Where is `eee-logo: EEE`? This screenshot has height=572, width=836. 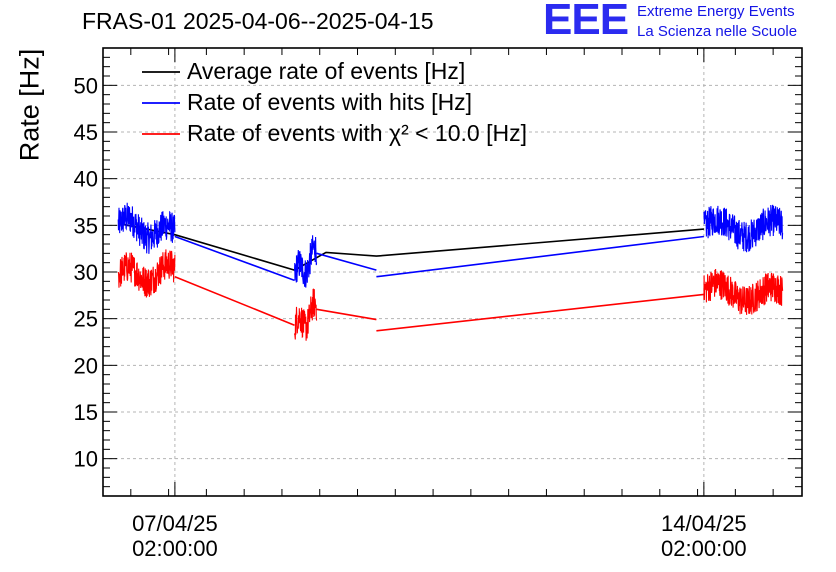 eee-logo: EEE is located at coordinates (586, 22).